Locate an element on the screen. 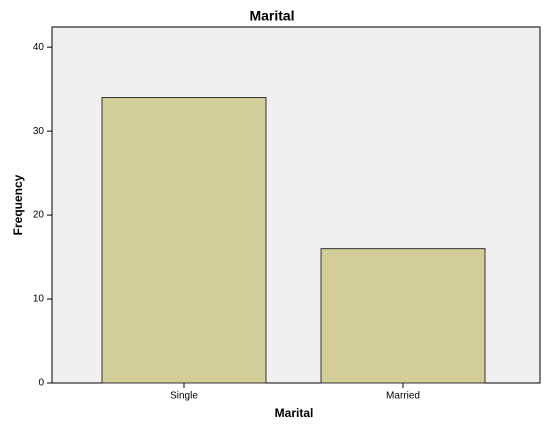 Image resolution: width=544 pixels, height=435 pixels. x-tick-label: Married is located at coordinates (403, 396).